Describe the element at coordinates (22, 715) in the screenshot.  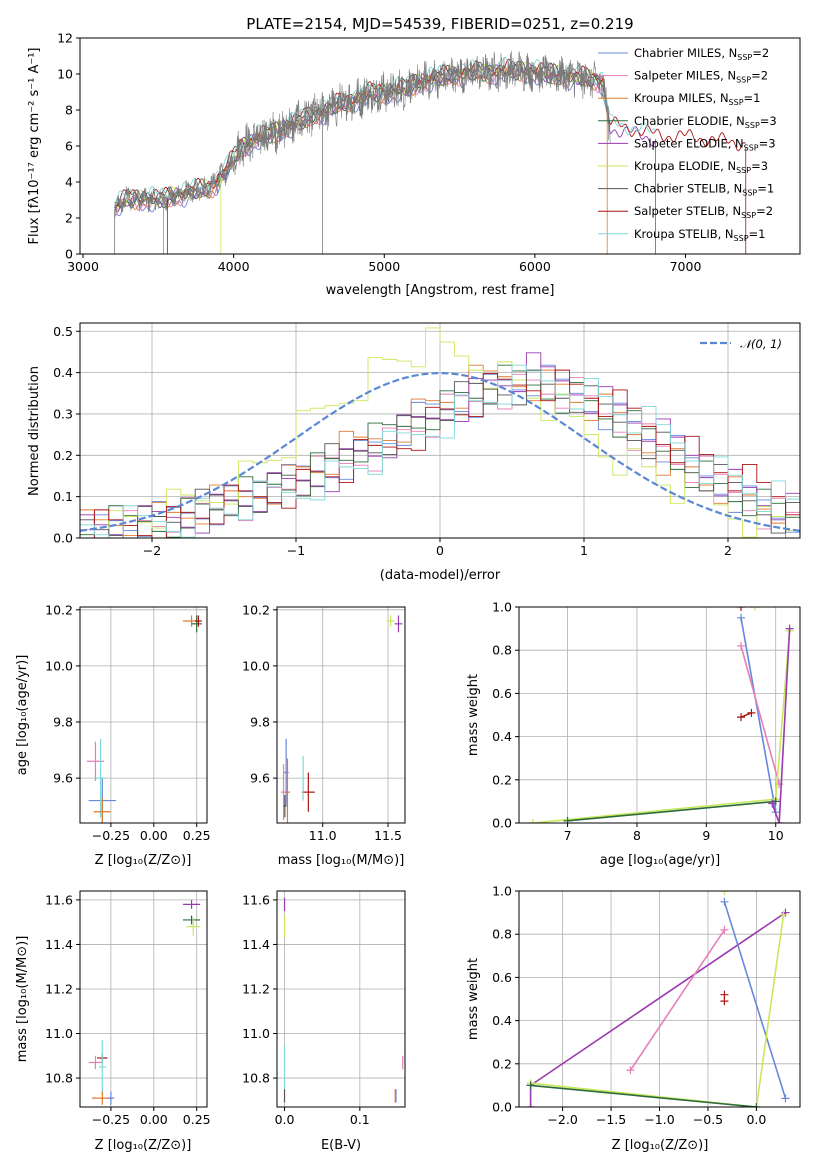
I see `age-vs-metallicity-ylabel: age [log₁₀(age/yr)]` at that location.